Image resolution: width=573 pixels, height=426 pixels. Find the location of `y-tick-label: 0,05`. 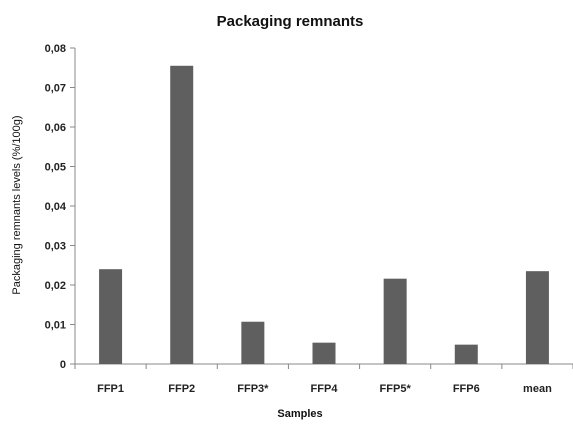

y-tick-label: 0,05 is located at coordinates (55, 168).